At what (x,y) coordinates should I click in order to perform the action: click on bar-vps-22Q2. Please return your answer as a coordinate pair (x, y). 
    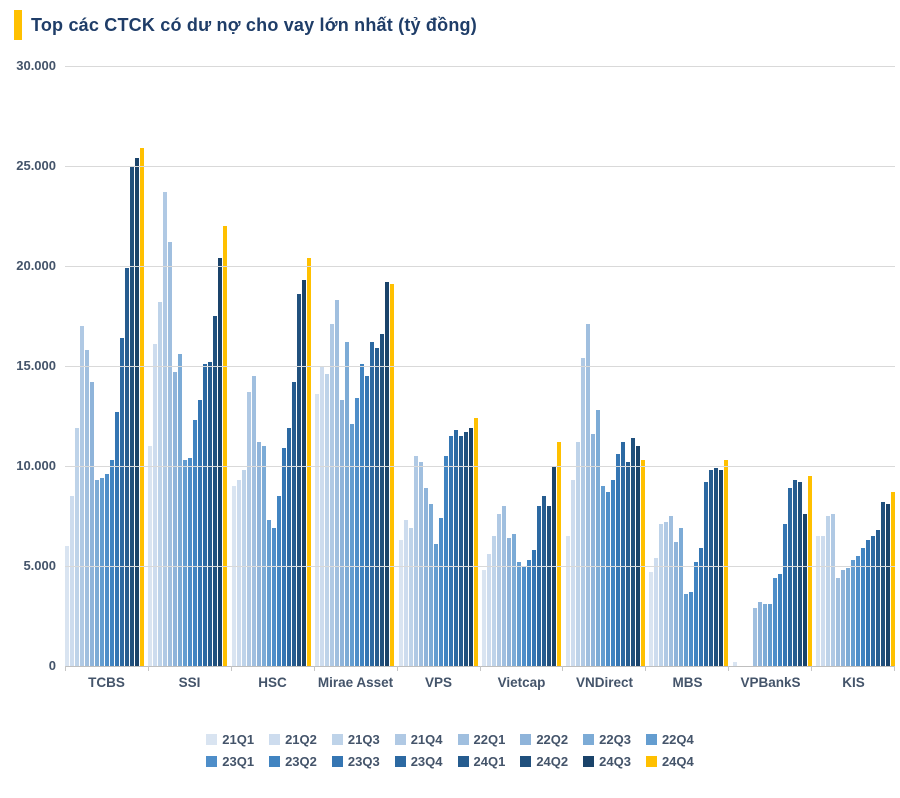
    Looking at the image, I should click on (425, 577).